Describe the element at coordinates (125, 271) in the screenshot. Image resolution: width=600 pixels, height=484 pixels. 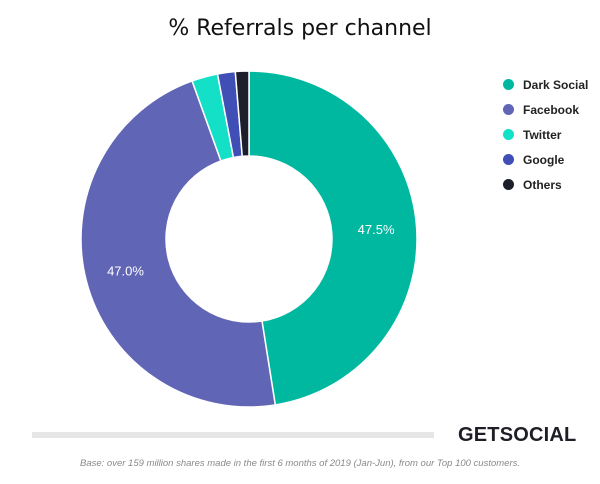
I see `data-label-facebook: 47.0%` at that location.